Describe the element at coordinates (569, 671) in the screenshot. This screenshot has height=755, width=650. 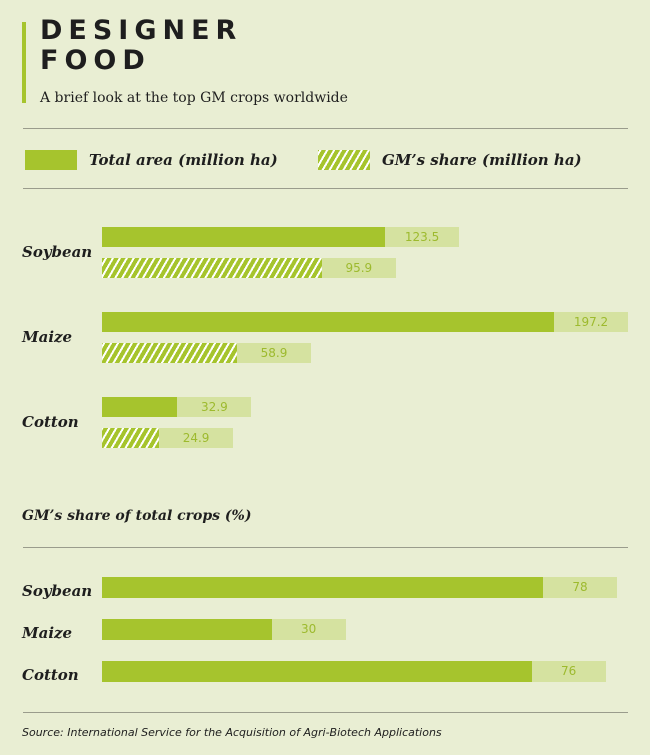
I see `value-label: 76` at that location.